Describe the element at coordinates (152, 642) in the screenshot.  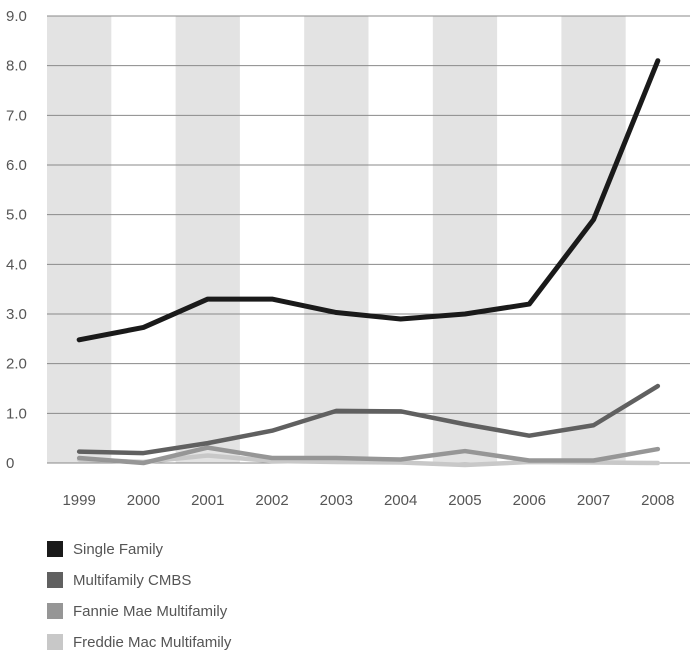
I see `legend-label: Freddie Mac Multifamily` at that location.